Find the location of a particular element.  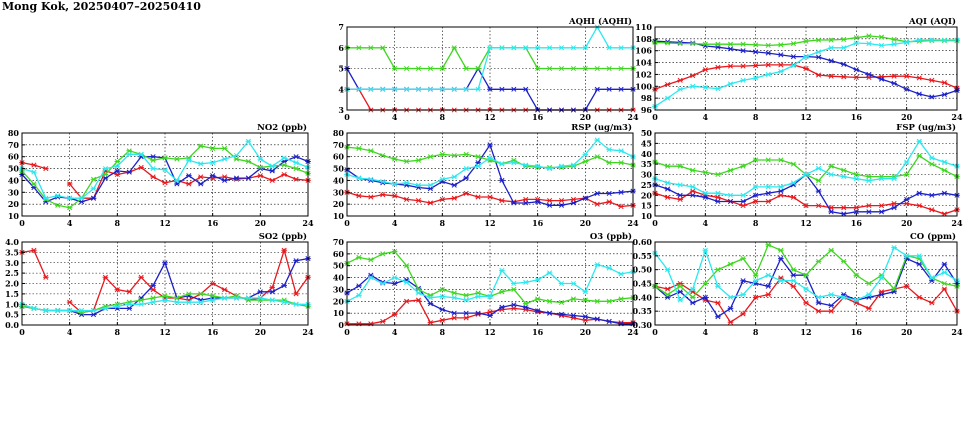

series-blue is located at coordinates (165, 287).